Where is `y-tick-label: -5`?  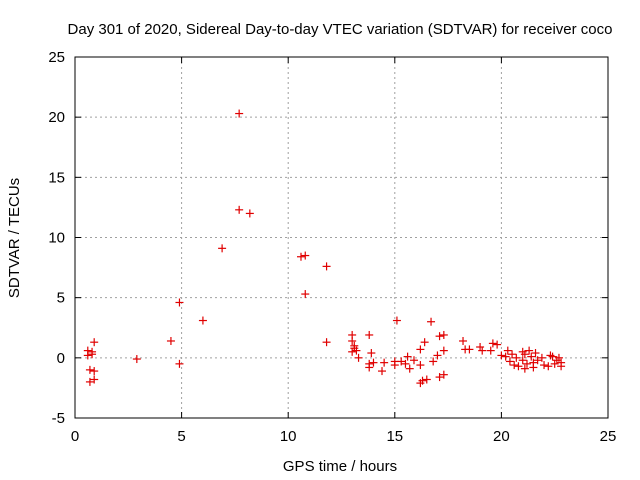
y-tick-label: -5 is located at coordinates (58, 418).